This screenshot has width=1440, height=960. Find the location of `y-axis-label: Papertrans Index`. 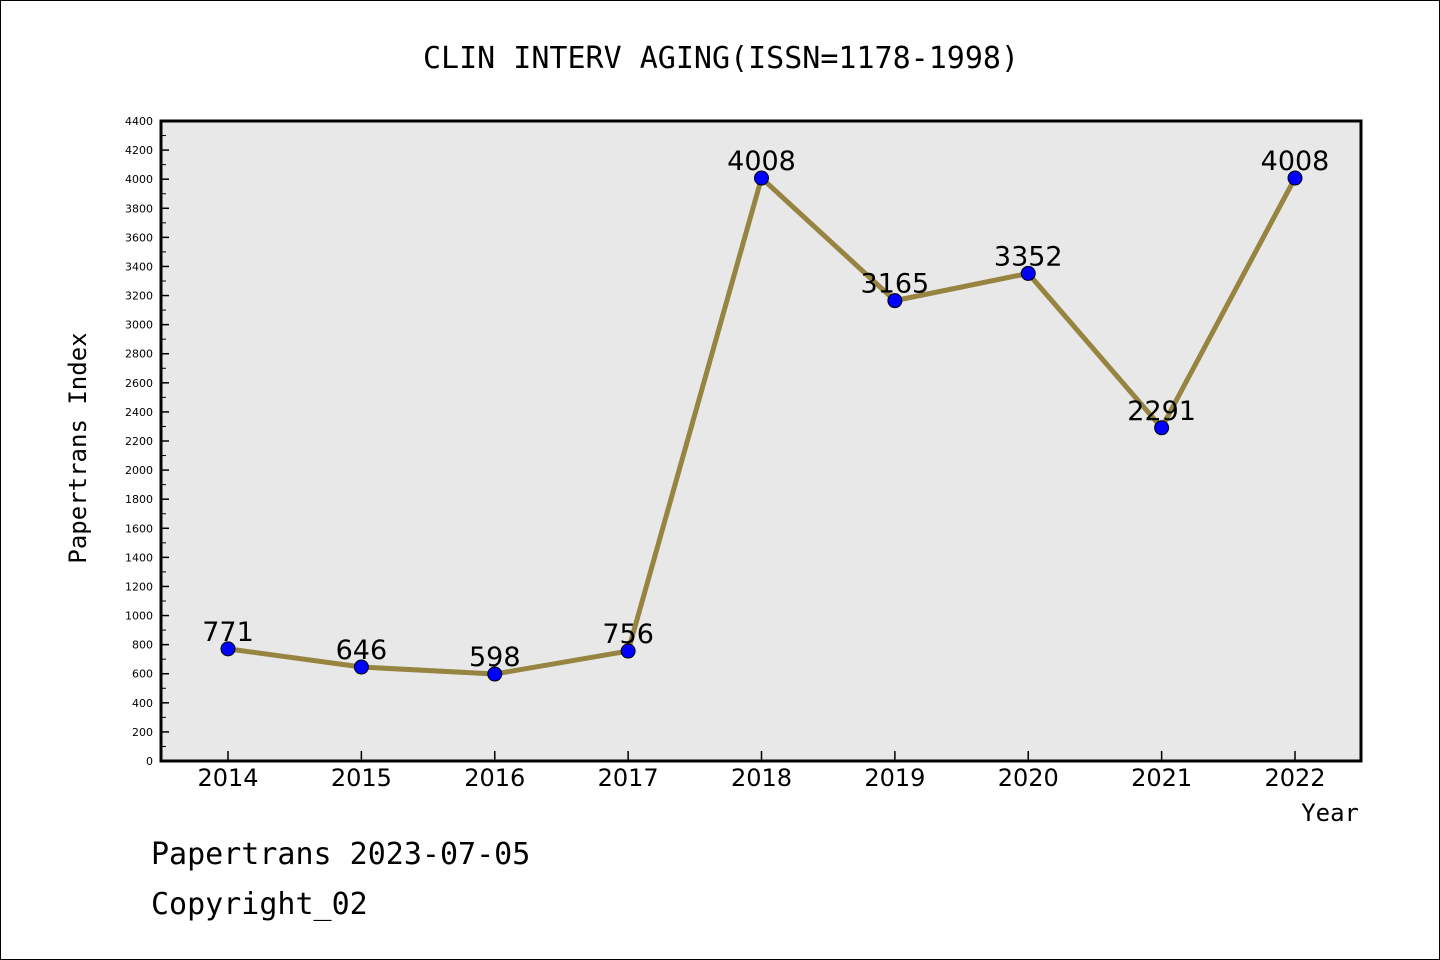

y-axis-label: Papertrans Index is located at coordinates (78, 447).